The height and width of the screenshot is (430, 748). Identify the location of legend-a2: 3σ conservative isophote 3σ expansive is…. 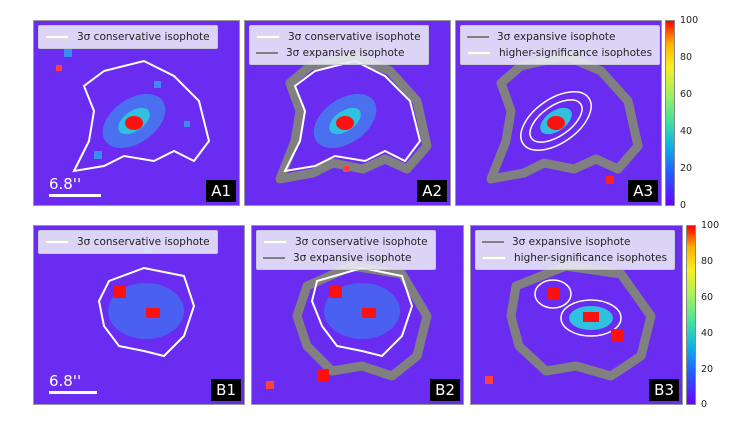
(339, 45).